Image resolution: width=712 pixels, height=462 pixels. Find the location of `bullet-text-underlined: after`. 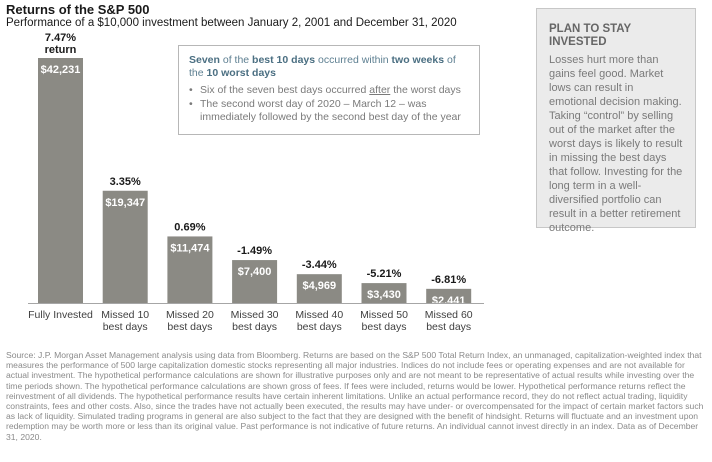

bullet-text-underlined: after is located at coordinates (380, 90).